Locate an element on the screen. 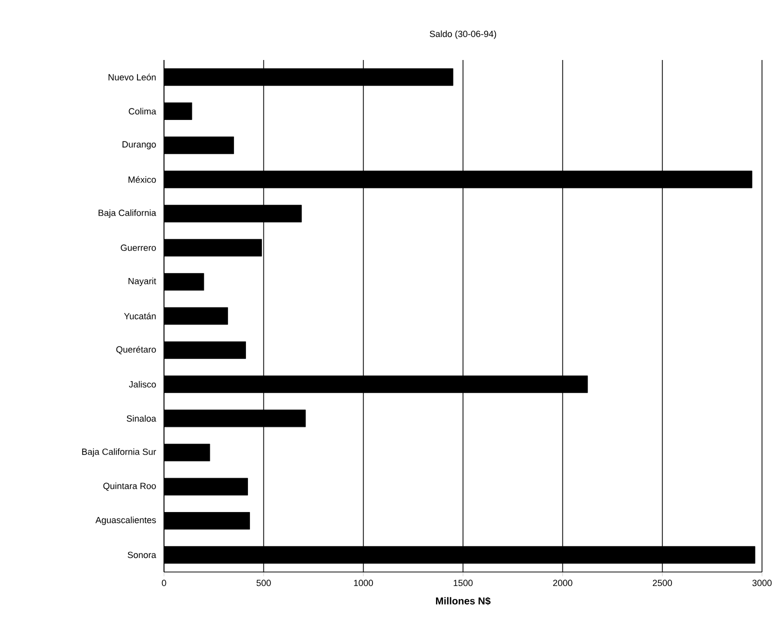 The width and height of the screenshot is (780, 635). x-axis-title: Millones N$ is located at coordinates (463, 601).